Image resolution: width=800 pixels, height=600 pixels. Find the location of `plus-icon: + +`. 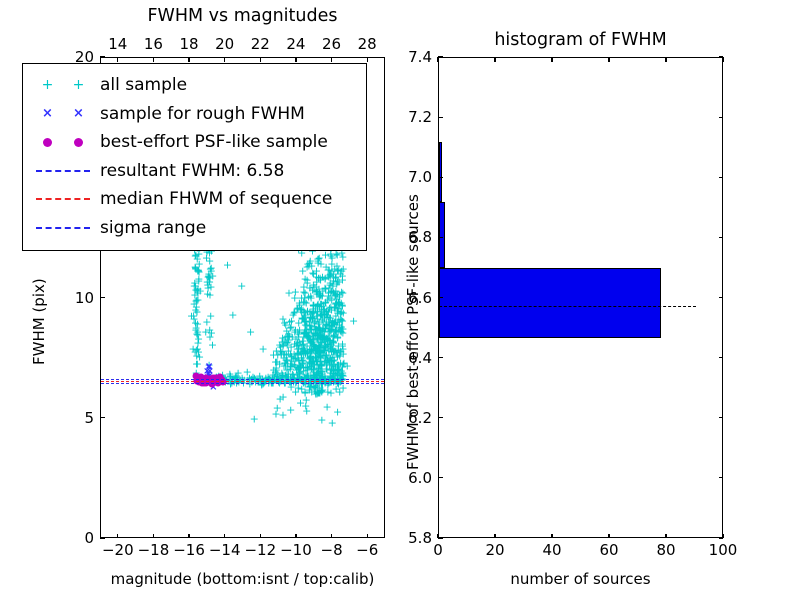

plus-icon: + + is located at coordinates (63, 85).